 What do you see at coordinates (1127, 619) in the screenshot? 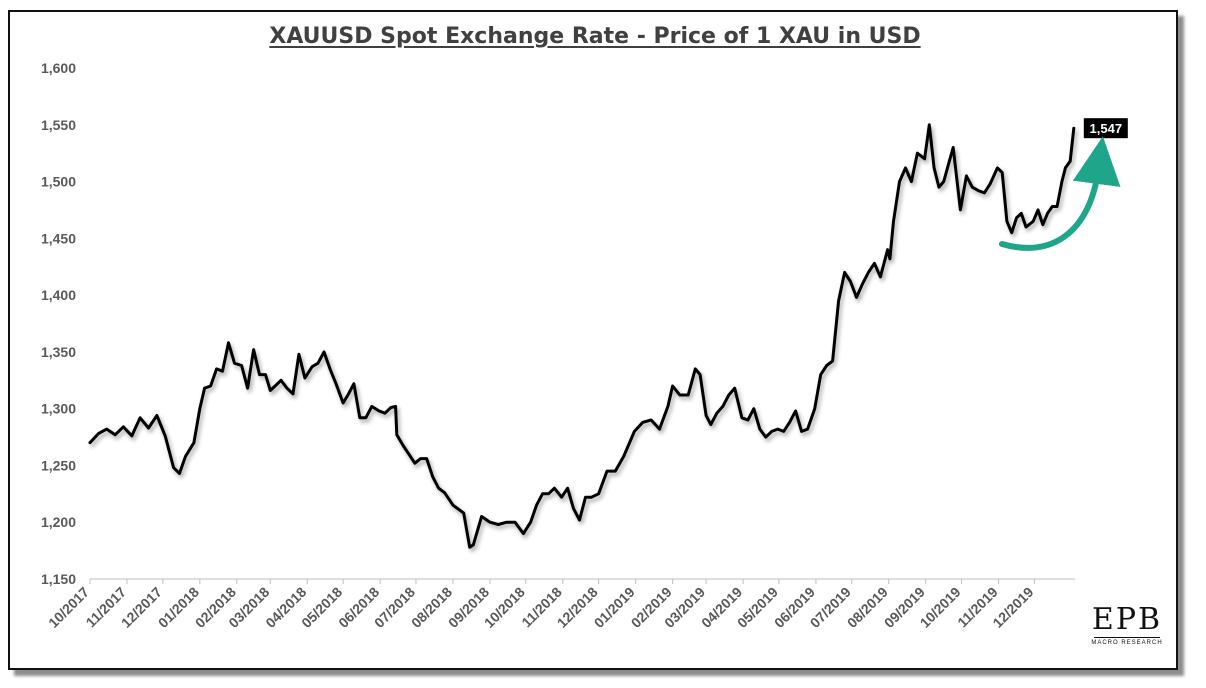
I see `logo-wordmark: EPB` at bounding box center [1127, 619].